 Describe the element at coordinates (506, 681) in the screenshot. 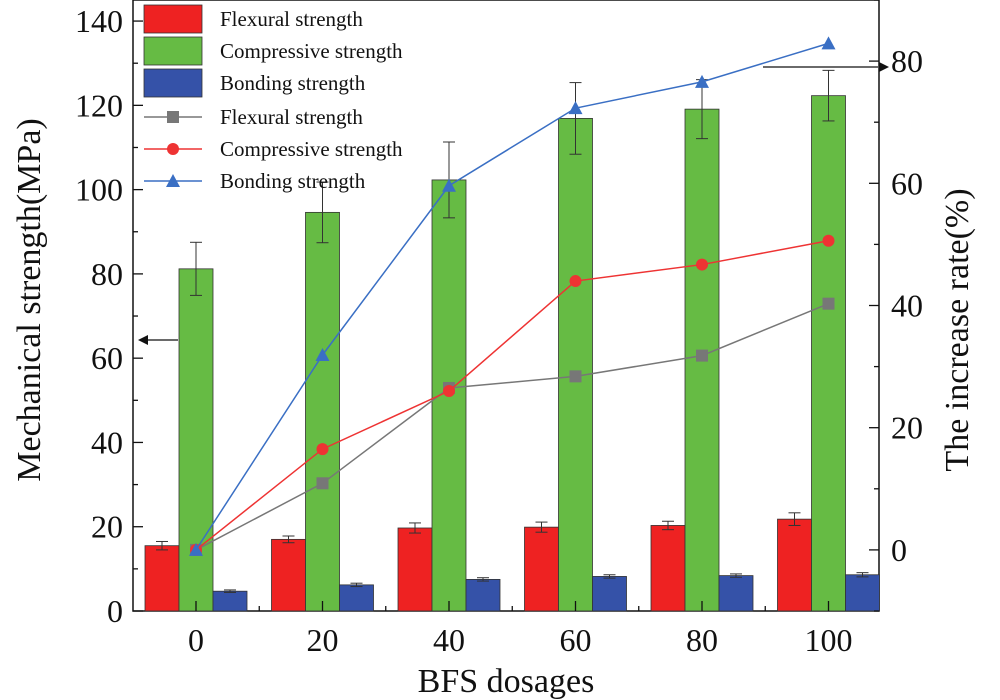

I see `x-axis-title: BFS dosages` at that location.